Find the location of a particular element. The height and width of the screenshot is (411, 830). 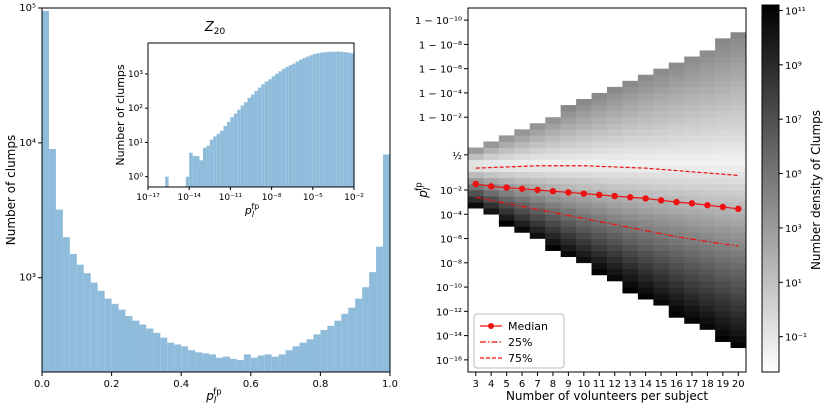

y-tick-label: 10⁴ is located at coordinates (27, 143).